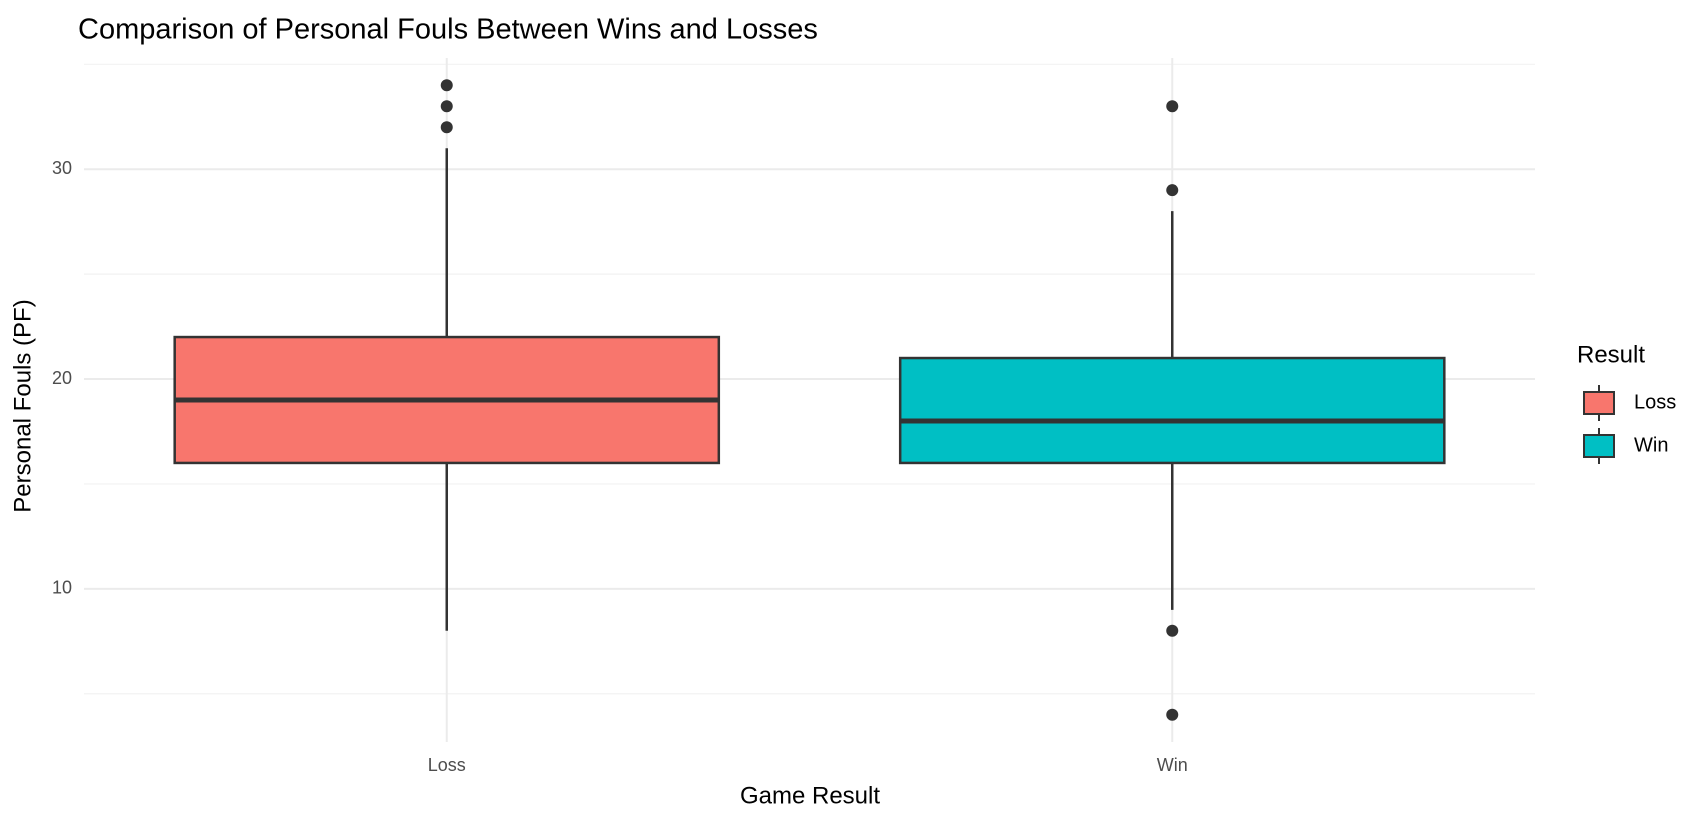  I want to click on legend-title: Result, so click(1611, 354).